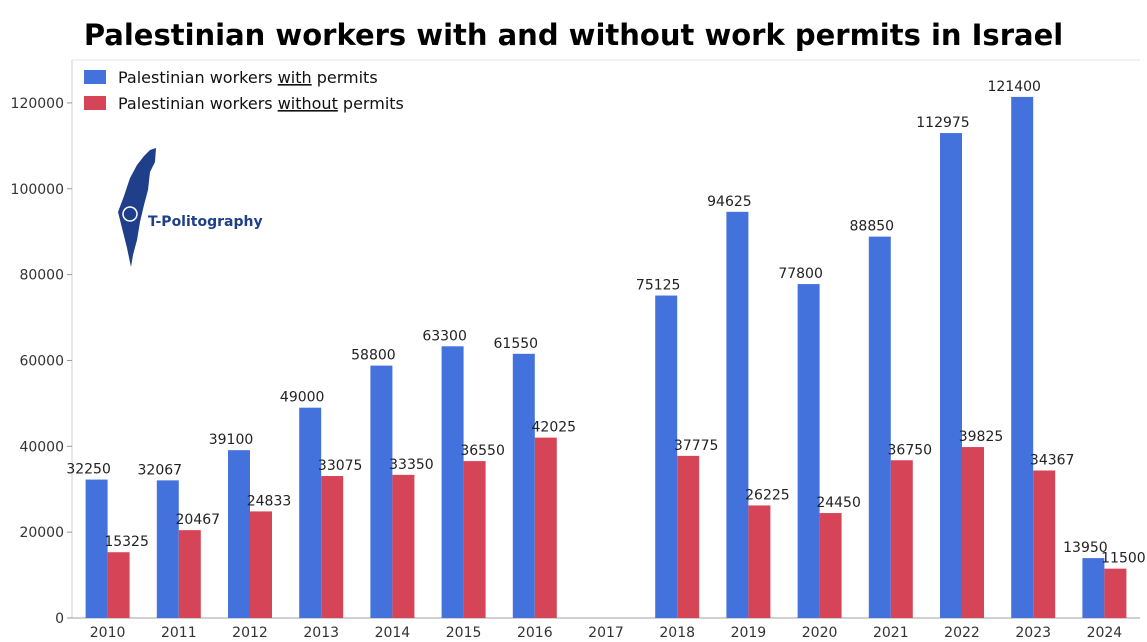 The image size is (1147, 642). I want to click on data-label: 75125, so click(658, 286).